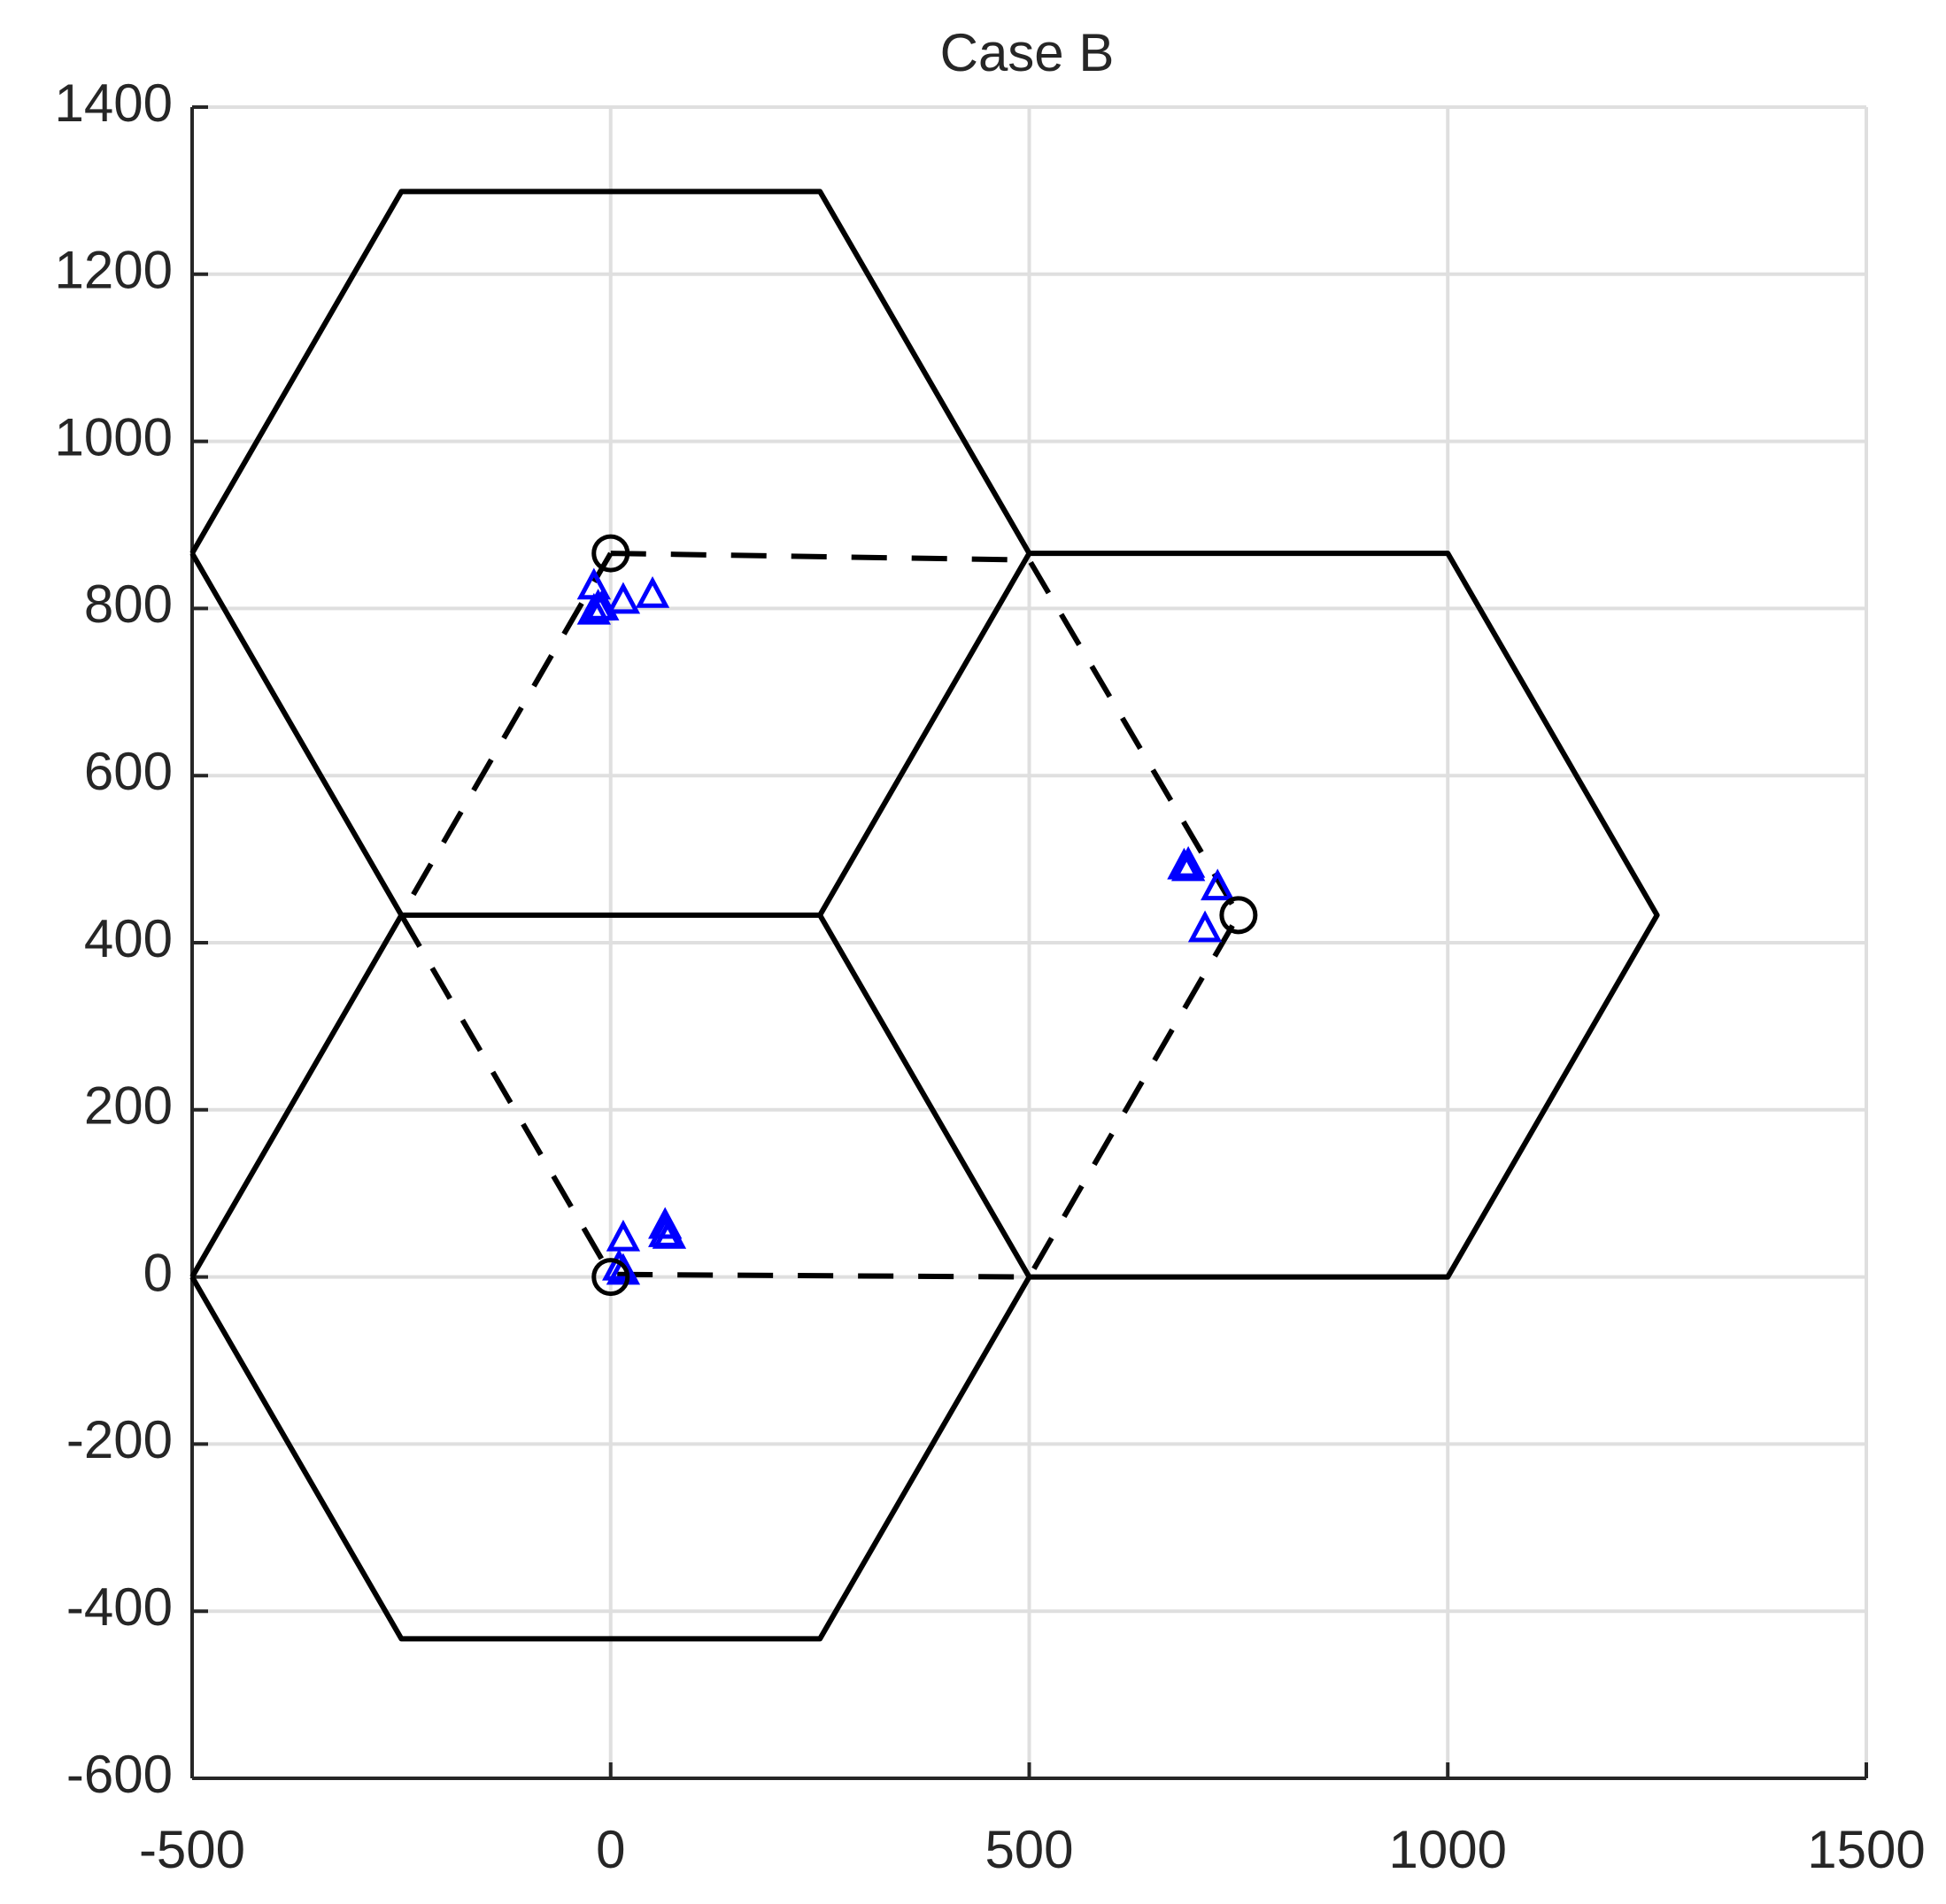 The image size is (1946, 1904). What do you see at coordinates (120, 1439) in the screenshot?
I see `y-tick-label: -200` at bounding box center [120, 1439].